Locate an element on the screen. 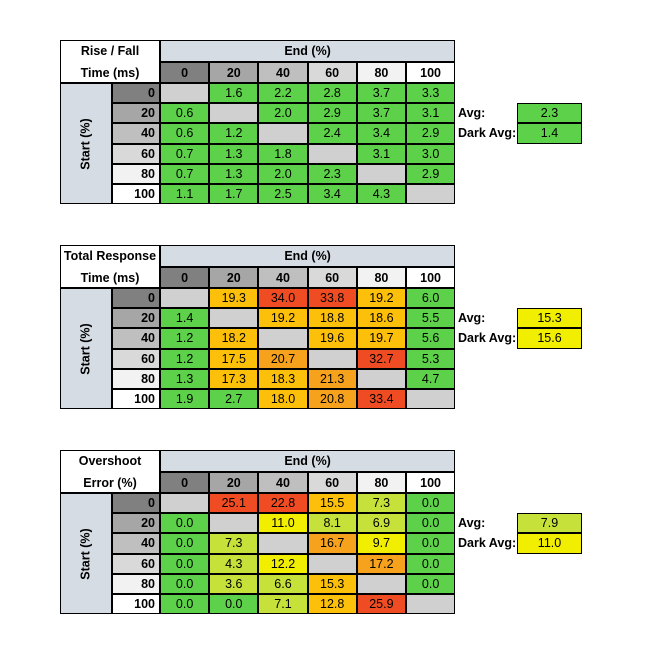 The width and height of the screenshot is (646, 656). dark-avg-value: 15.6 is located at coordinates (549, 338).